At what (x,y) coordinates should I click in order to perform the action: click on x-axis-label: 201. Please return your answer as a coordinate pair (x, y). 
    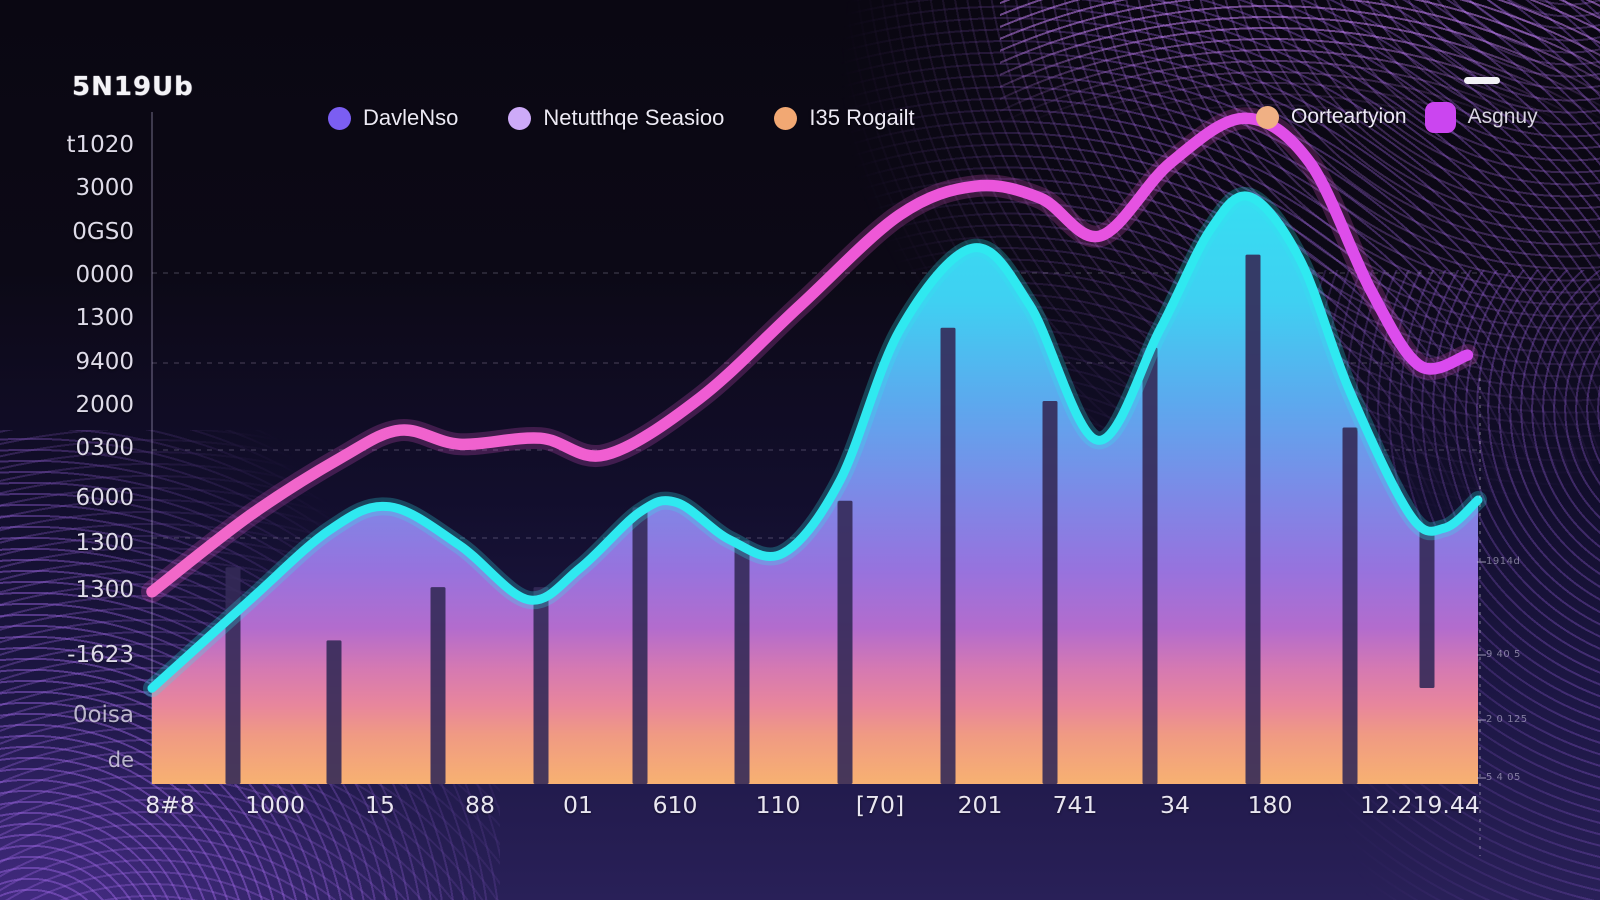
    Looking at the image, I should click on (980, 805).